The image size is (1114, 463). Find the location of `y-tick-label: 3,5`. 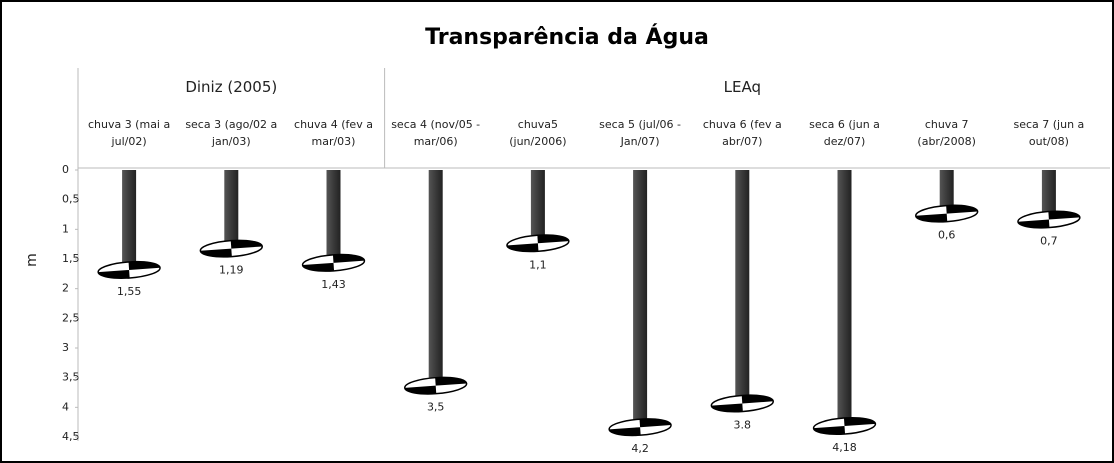

y-tick-label: 3,5 is located at coordinates (71, 377).